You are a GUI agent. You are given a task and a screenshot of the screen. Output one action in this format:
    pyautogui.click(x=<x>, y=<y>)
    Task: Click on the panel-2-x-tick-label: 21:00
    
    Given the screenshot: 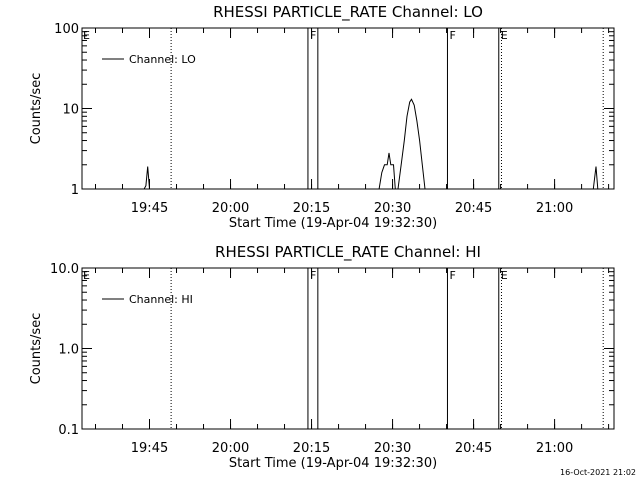 What is the action you would take?
    pyautogui.click(x=554, y=448)
    